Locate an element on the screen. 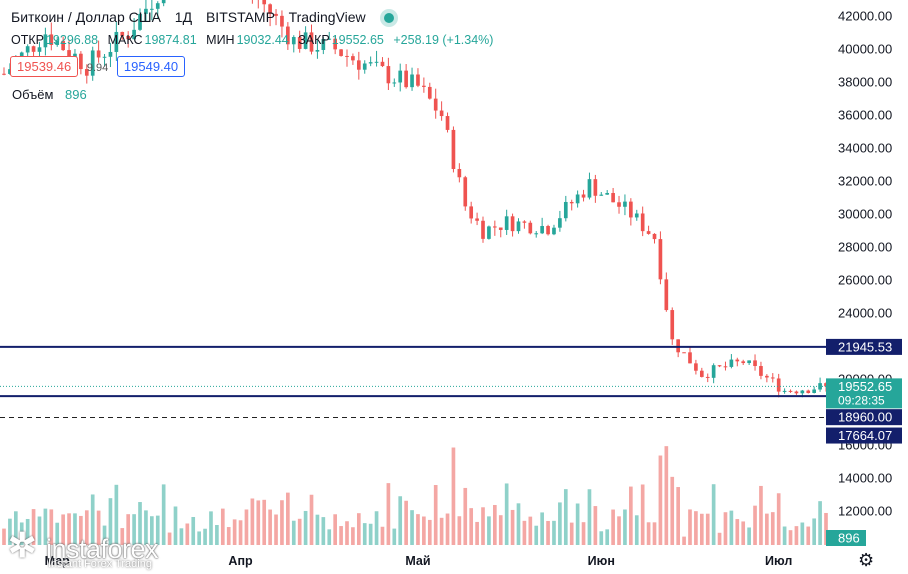  symbol-title: Биткоин / Доллар США is located at coordinates (86, 17).